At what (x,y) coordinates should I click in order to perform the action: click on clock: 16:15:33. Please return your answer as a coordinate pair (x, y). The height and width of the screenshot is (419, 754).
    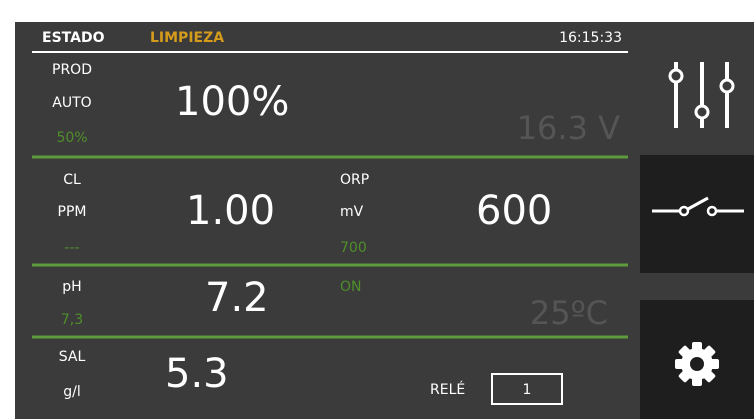
    Looking at the image, I should click on (590, 38).